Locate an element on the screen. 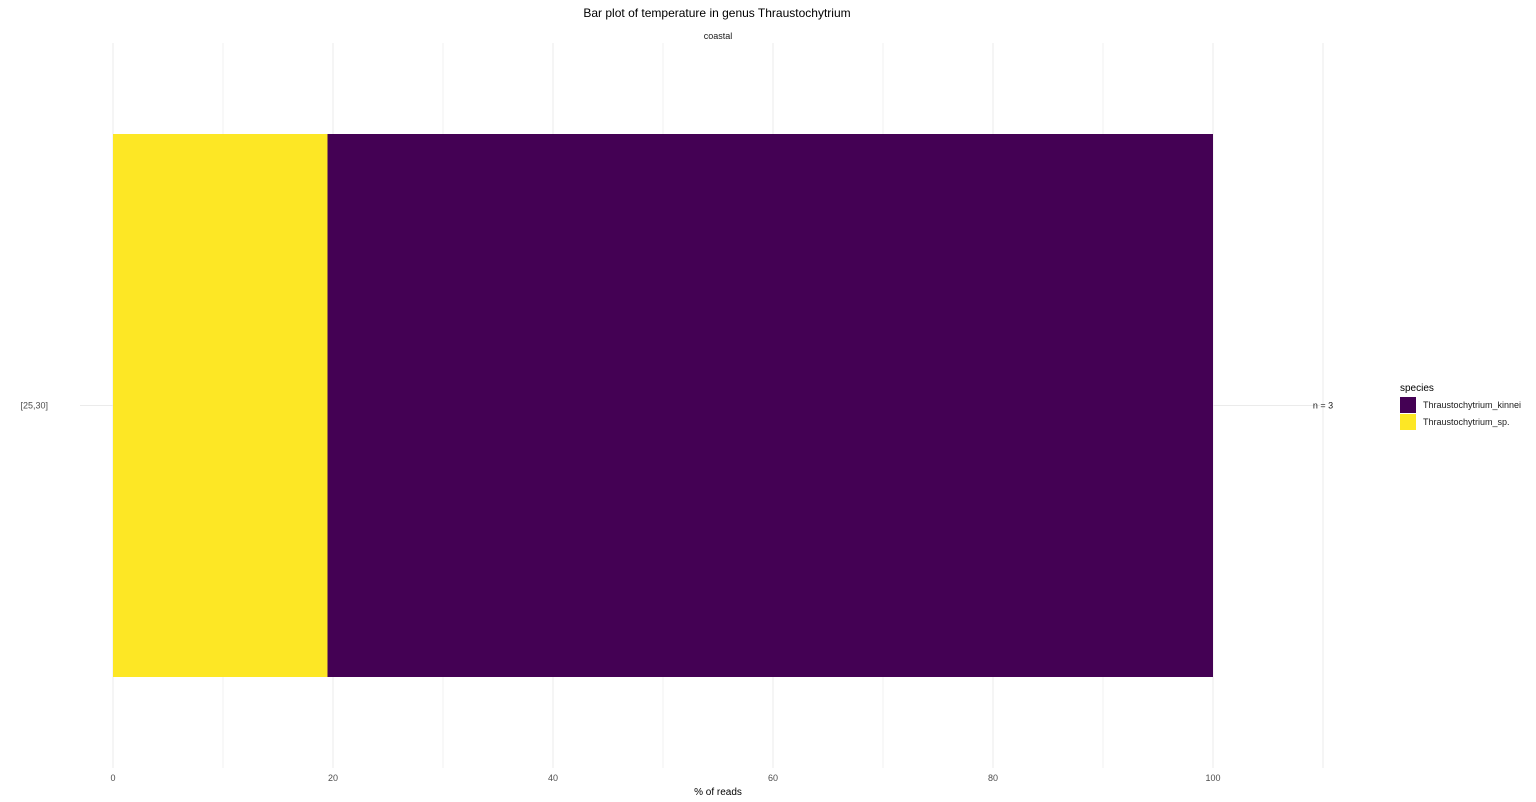 Image resolution: width=1536 pixels, height=802 pixels. y-tick-label: [25,30] is located at coordinates (34, 406).